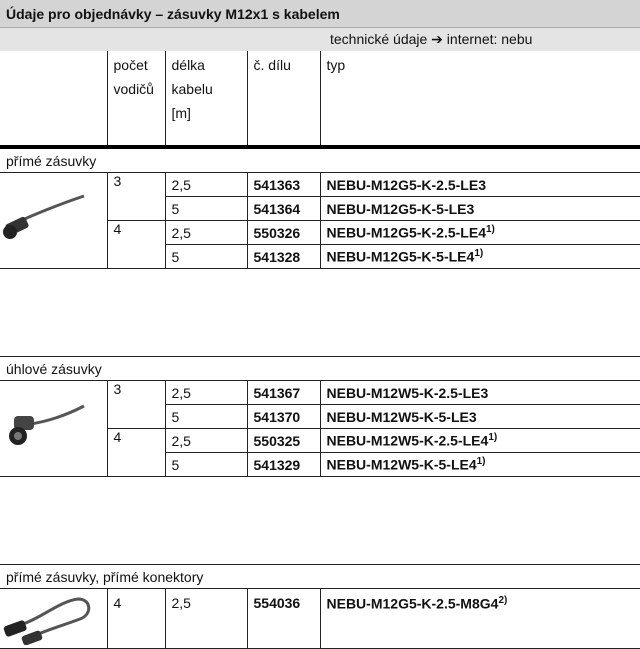  Describe the element at coordinates (283, 464) in the screenshot. I see `part-number: 541329` at that location.